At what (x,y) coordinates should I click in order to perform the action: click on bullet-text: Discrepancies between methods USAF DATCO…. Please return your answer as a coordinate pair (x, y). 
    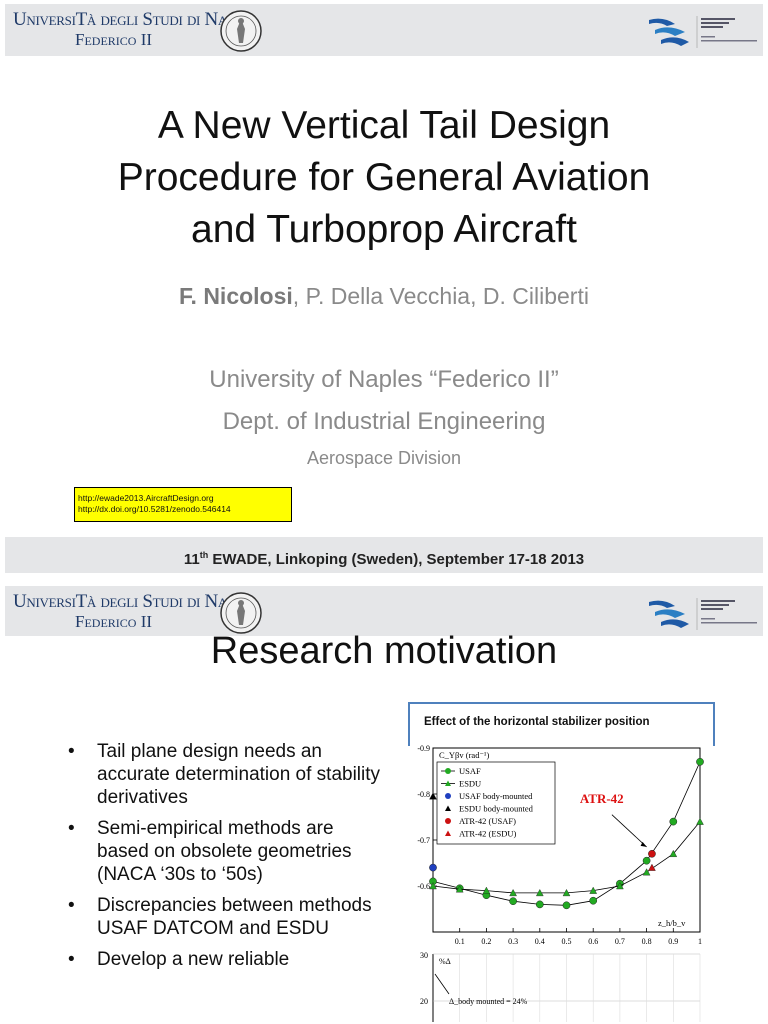
    Looking at the image, I should click on (234, 917).